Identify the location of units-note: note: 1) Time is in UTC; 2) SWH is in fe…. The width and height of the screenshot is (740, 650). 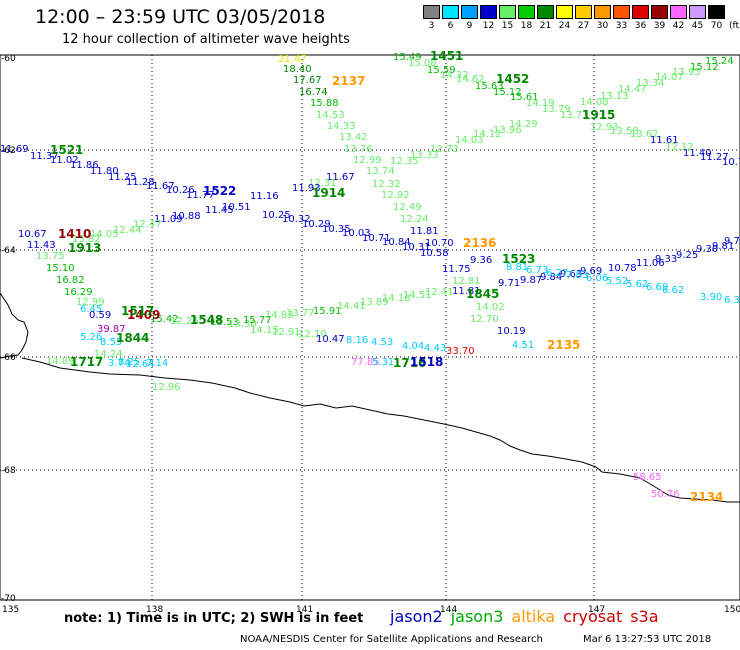
(214, 618).